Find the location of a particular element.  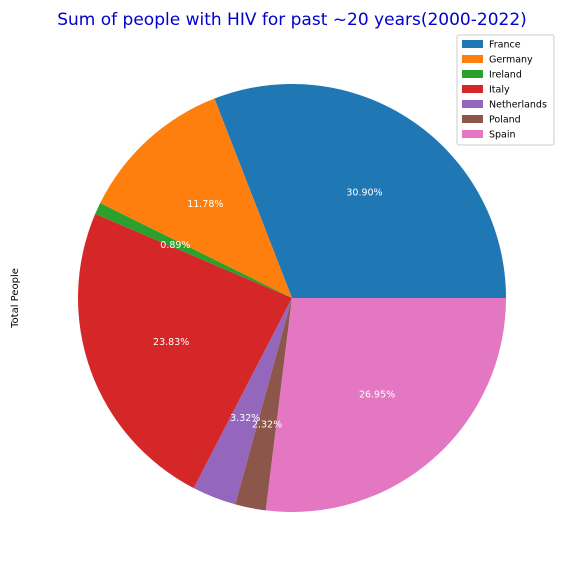

legend-label-netherlands: Netherlands is located at coordinates (518, 105).